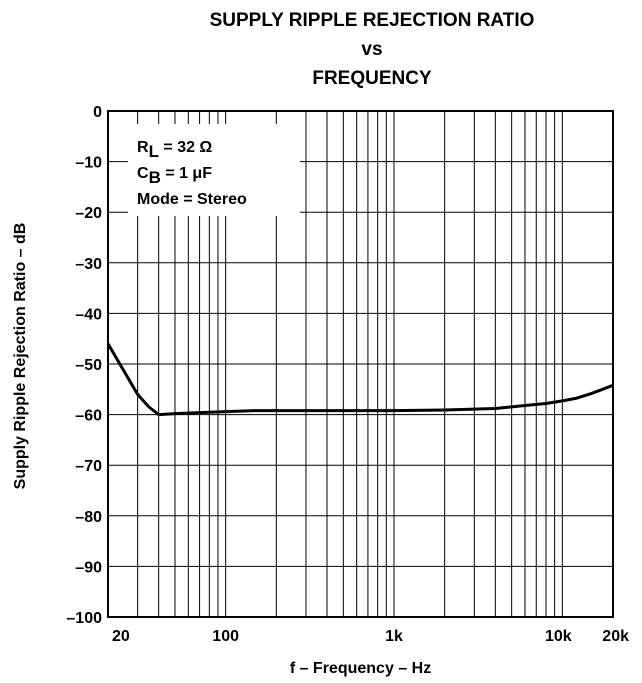 The height and width of the screenshot is (683, 642). I want to click on chart-title-line: vs, so click(371, 49).